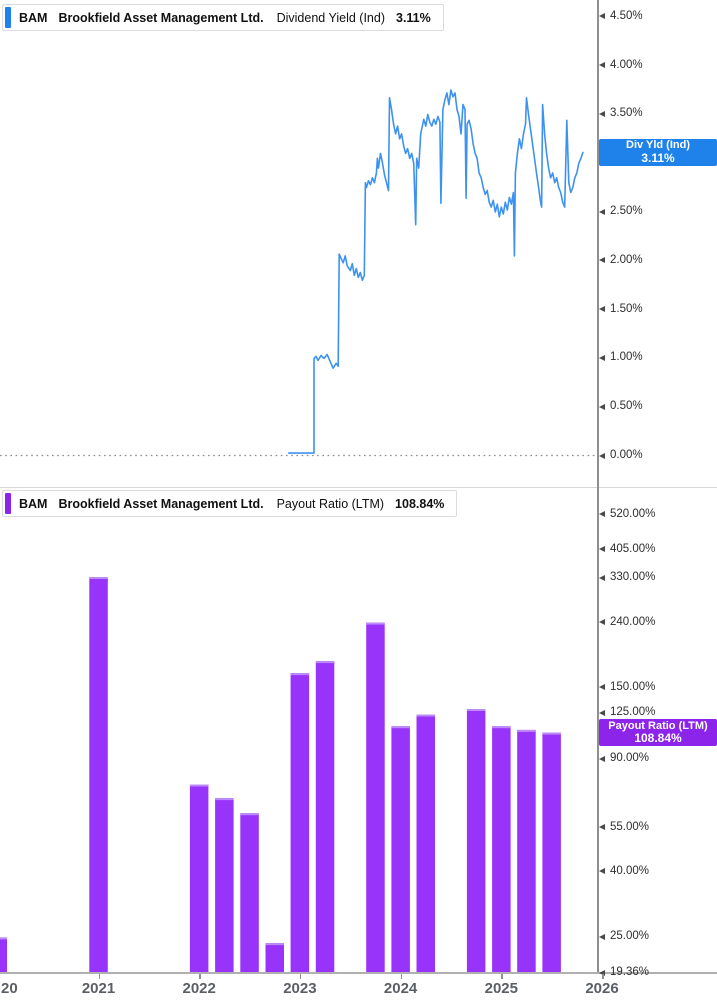 This screenshot has height=1005, width=717. I want to click on flag-value: 108.84%, so click(658, 738).